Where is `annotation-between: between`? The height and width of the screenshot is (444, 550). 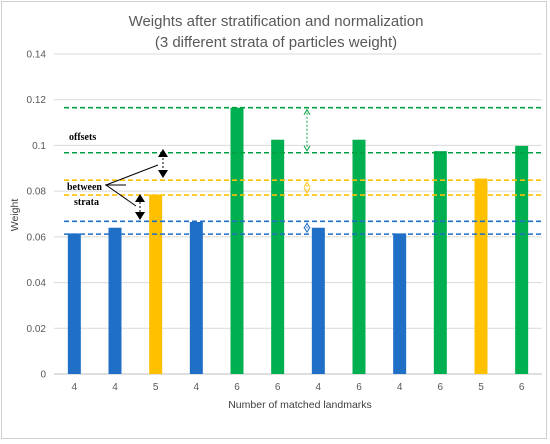
annotation-between: between is located at coordinates (84, 187).